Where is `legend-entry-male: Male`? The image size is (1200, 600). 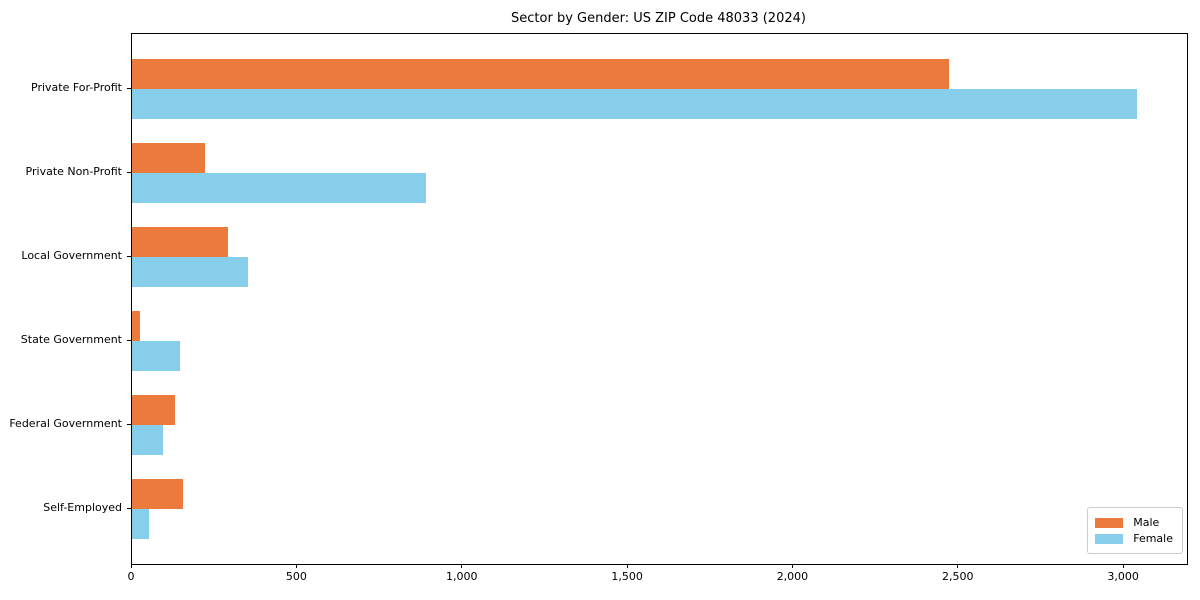
legend-entry-male: Male is located at coordinates (1134, 522).